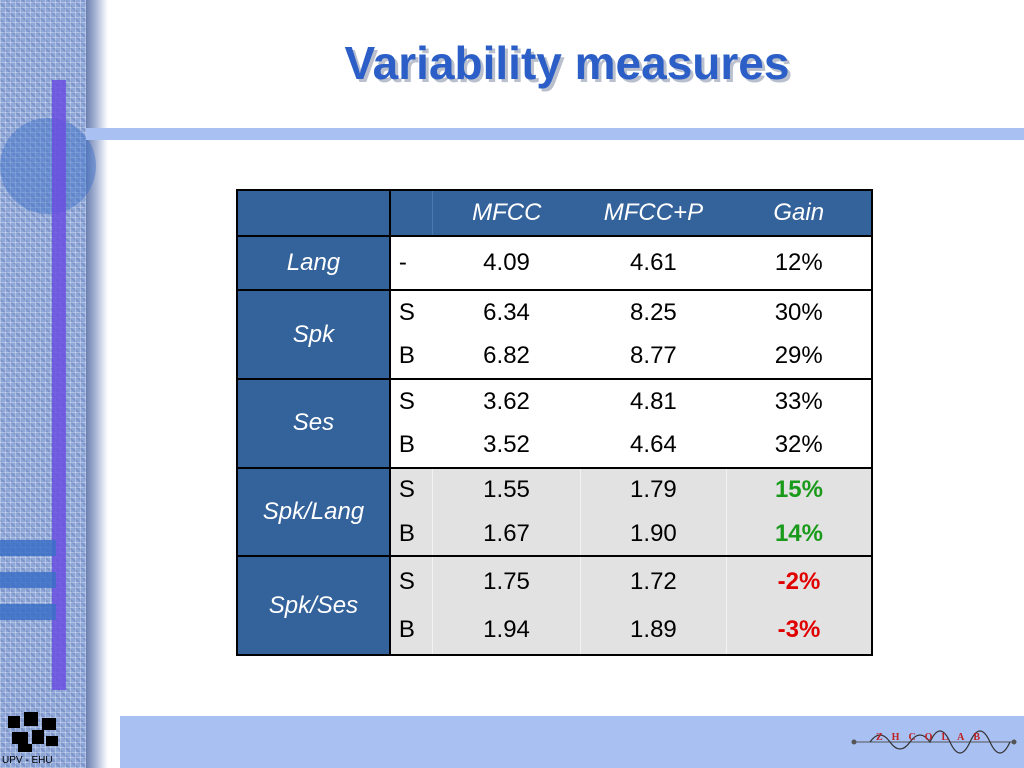 This screenshot has width=1024, height=768. I want to click on cell-mfcc: 1.67, so click(506, 534).